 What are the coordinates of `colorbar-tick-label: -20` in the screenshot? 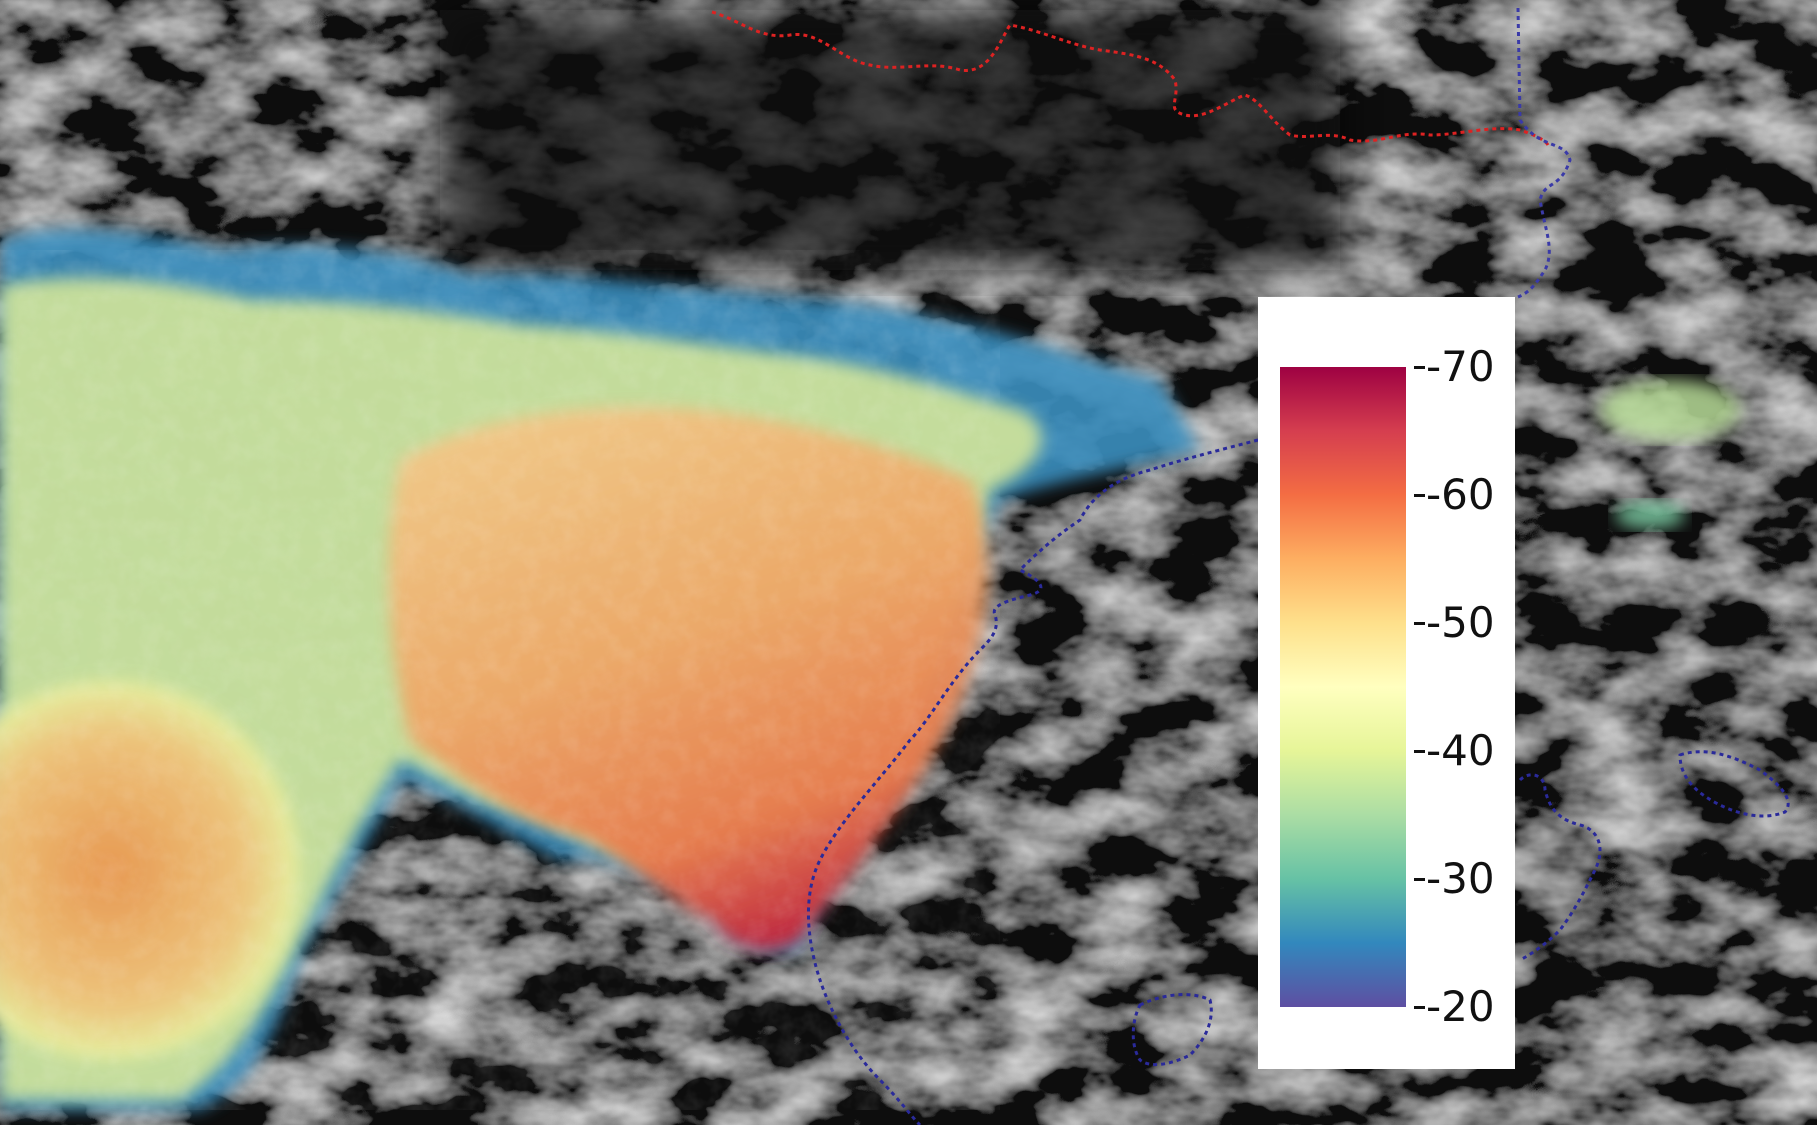 It's located at (1460, 1006).